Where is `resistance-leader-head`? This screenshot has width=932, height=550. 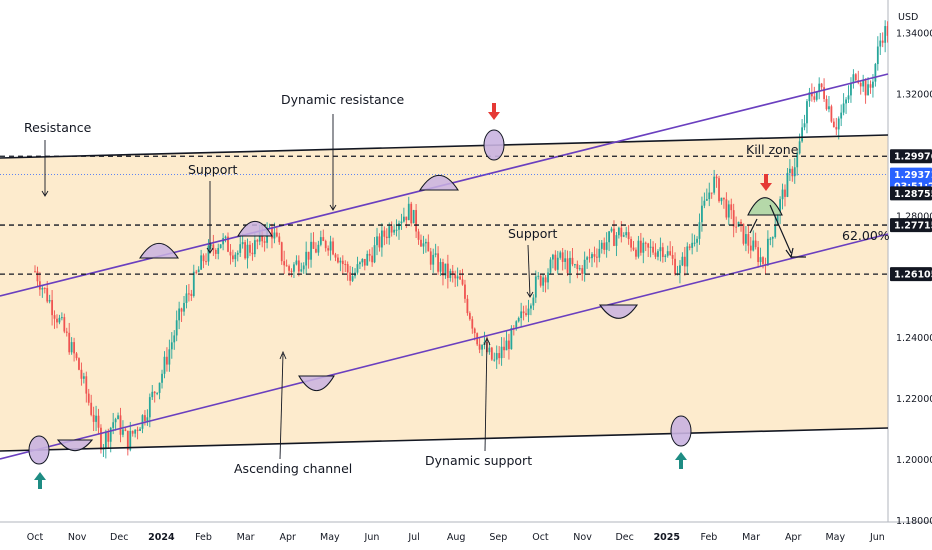 resistance-leader-head is located at coordinates (45, 193).